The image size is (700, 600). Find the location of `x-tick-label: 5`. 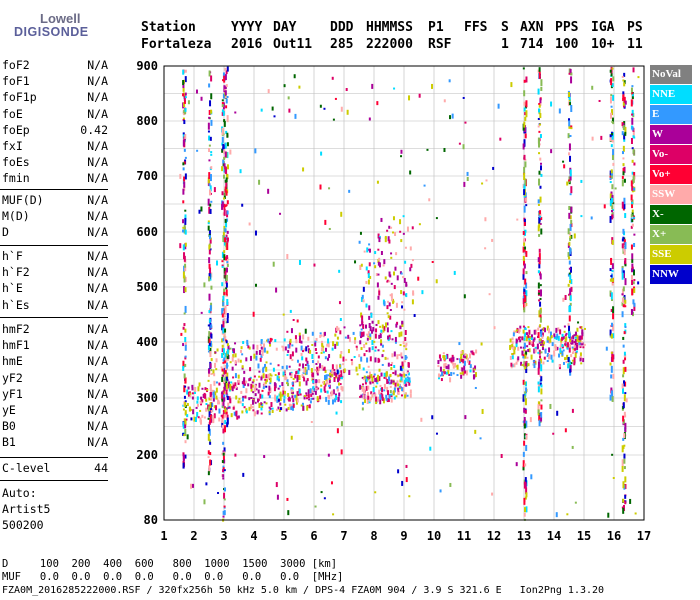

x-tick-label: 5 is located at coordinates (283, 536).